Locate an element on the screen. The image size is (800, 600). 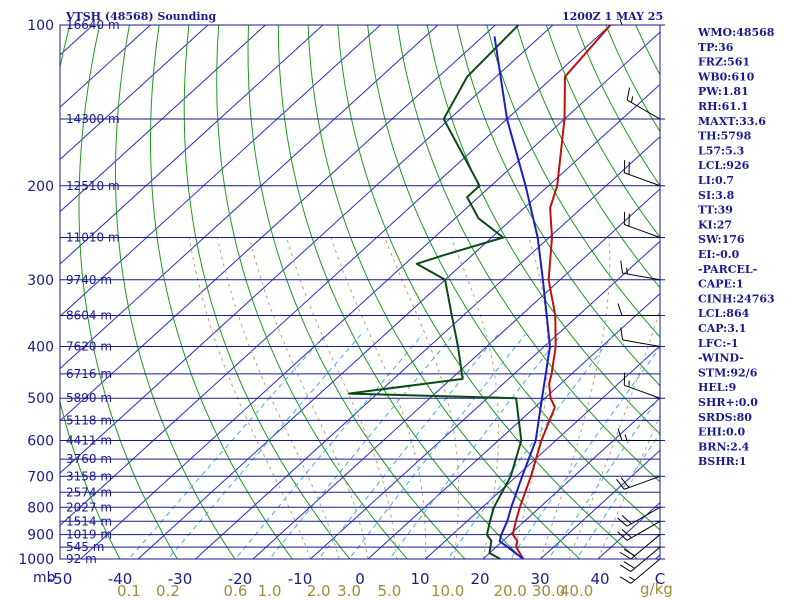
temperature-tick-label: 0 is located at coordinates (360, 579).